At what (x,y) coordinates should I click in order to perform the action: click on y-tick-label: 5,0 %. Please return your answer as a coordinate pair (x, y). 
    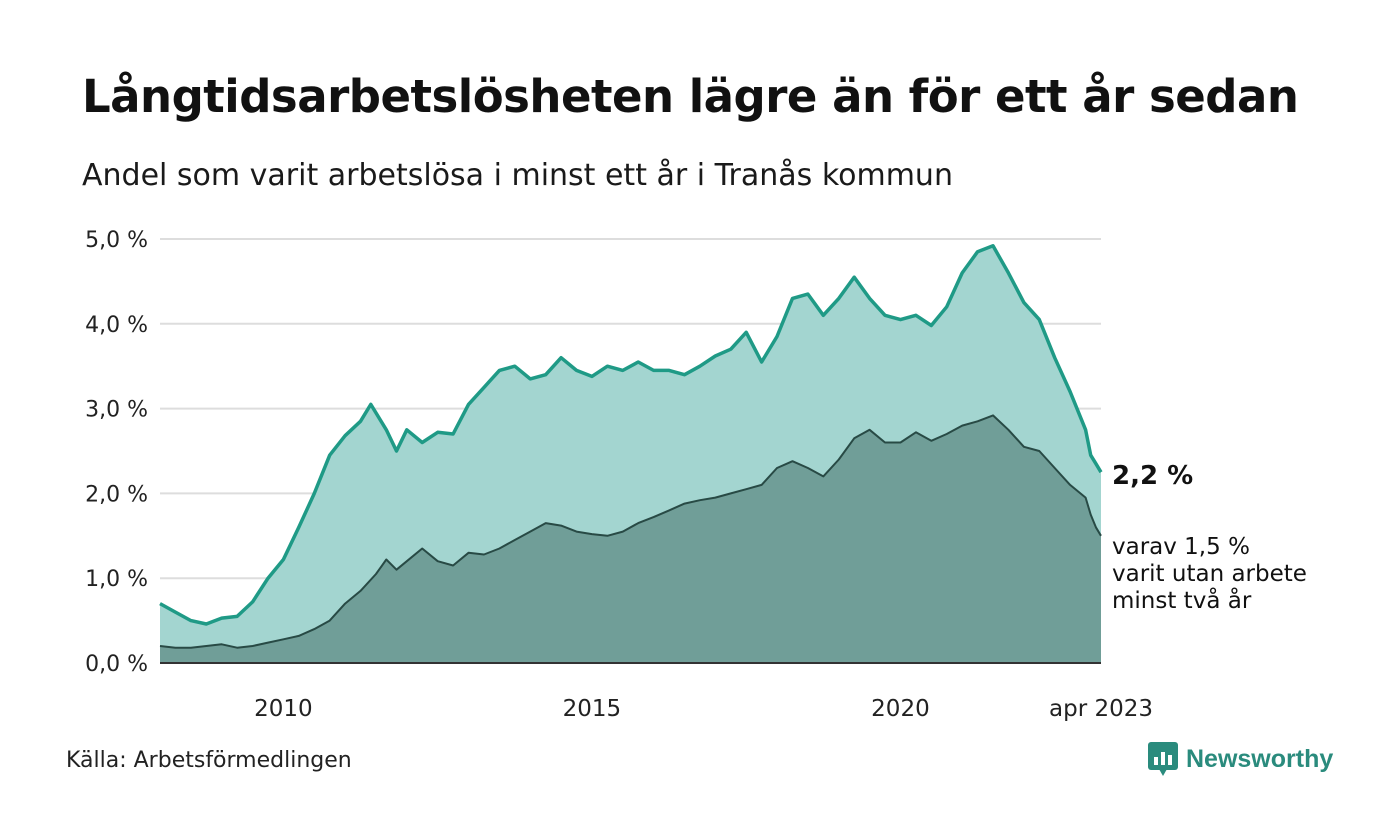
    Looking at the image, I should click on (116, 240).